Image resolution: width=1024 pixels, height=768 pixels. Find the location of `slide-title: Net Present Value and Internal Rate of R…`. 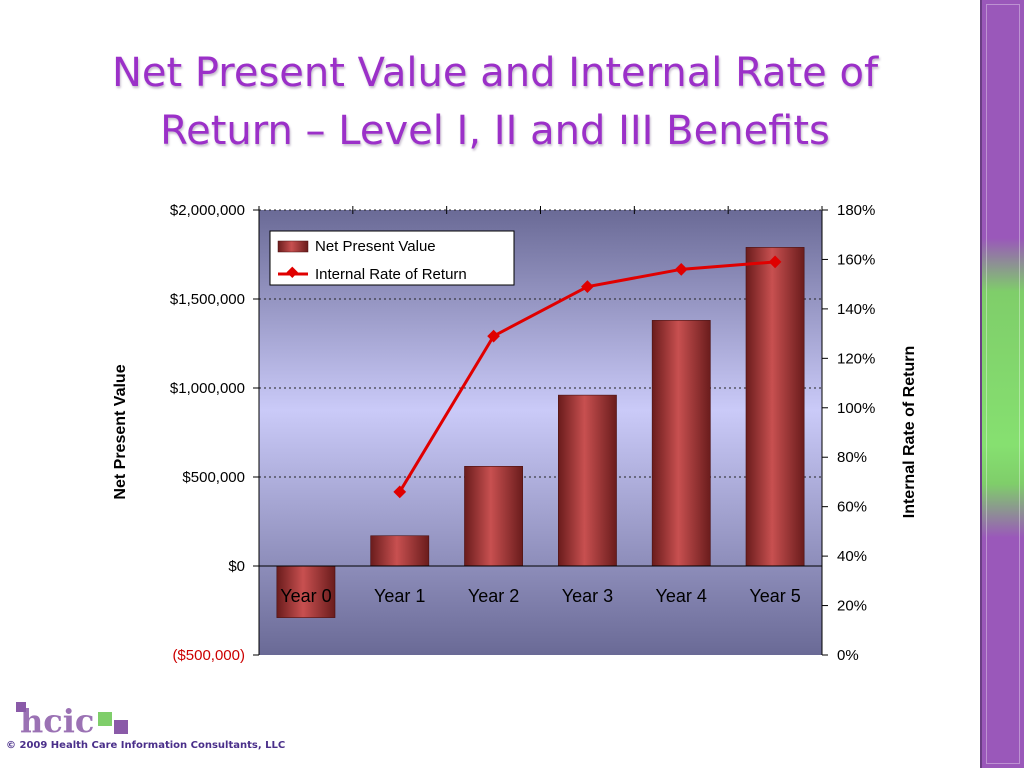

slide-title: Net Present Value and Internal Rate of R… is located at coordinates (495, 102).